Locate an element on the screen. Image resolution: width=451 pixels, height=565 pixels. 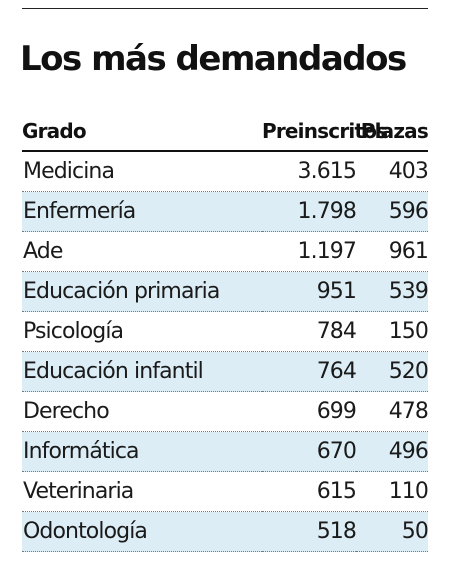
cell-preinscritos: 615 is located at coordinates (309, 491).